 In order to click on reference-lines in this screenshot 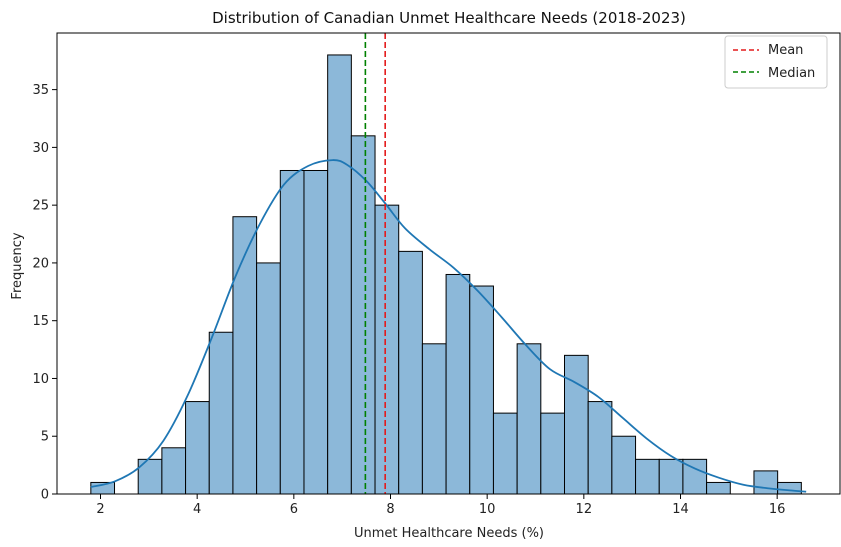, I will do `click(375, 263)`.